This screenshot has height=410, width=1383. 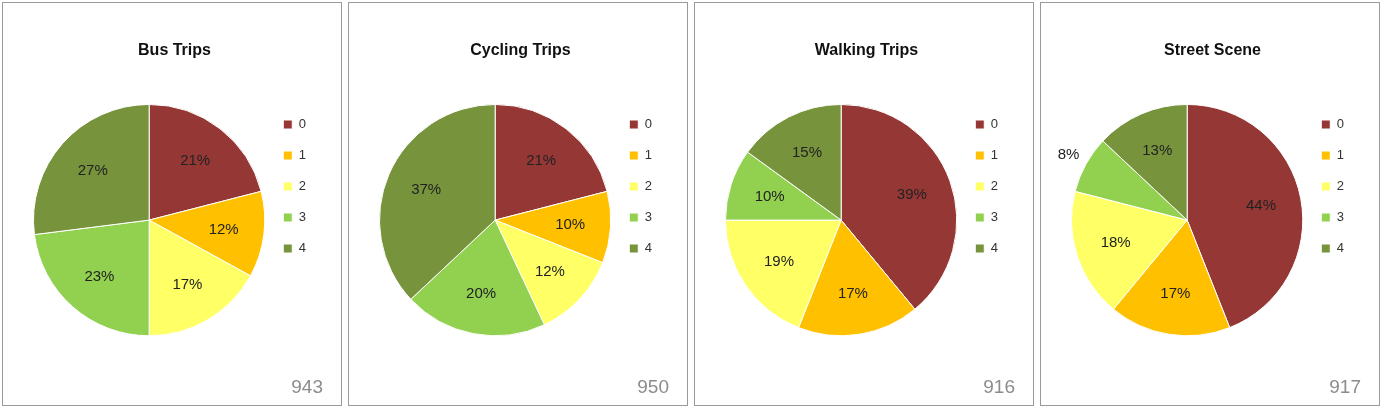 What do you see at coordinates (1068, 154) in the screenshot?
I see `data-label: 8%` at bounding box center [1068, 154].